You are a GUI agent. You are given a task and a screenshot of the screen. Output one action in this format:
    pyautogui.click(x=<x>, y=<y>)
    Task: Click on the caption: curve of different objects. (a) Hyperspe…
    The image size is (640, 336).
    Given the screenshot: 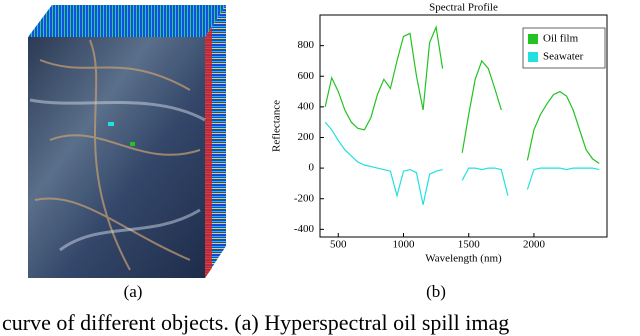 What is the action you would take?
    pyautogui.click(x=255, y=322)
    